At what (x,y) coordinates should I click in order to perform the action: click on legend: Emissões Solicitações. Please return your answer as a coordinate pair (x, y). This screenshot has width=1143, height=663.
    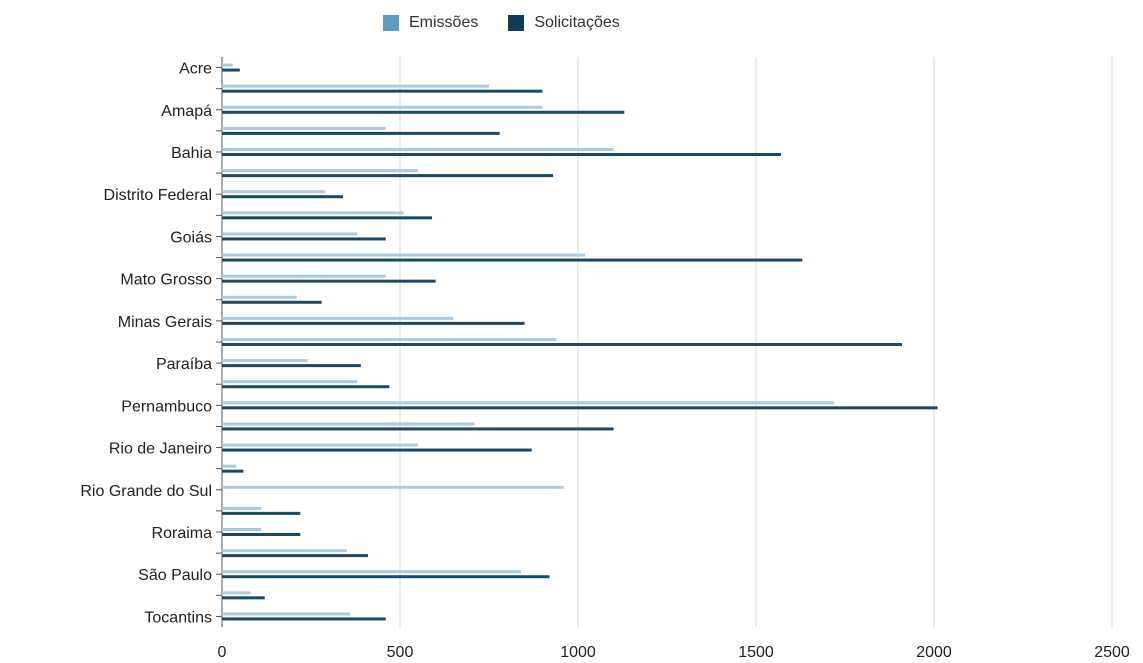
    Looking at the image, I should click on (501, 23).